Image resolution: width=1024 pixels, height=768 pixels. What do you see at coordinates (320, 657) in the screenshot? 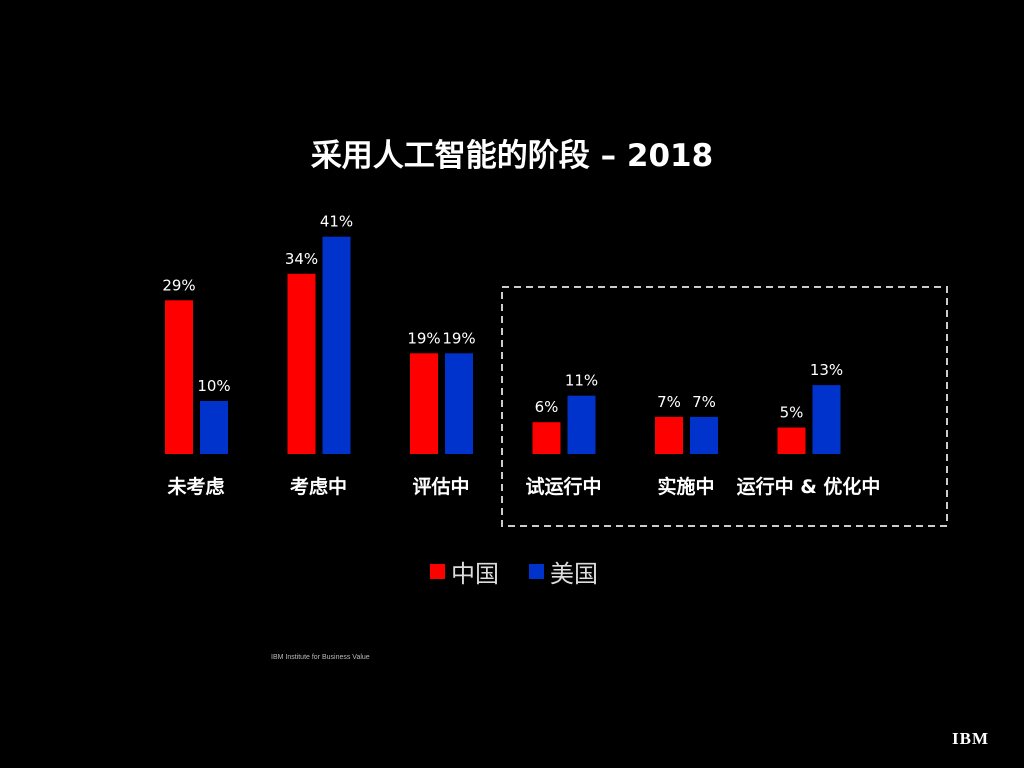
I see `source-note: IBM Institute for Business Value` at bounding box center [320, 657].